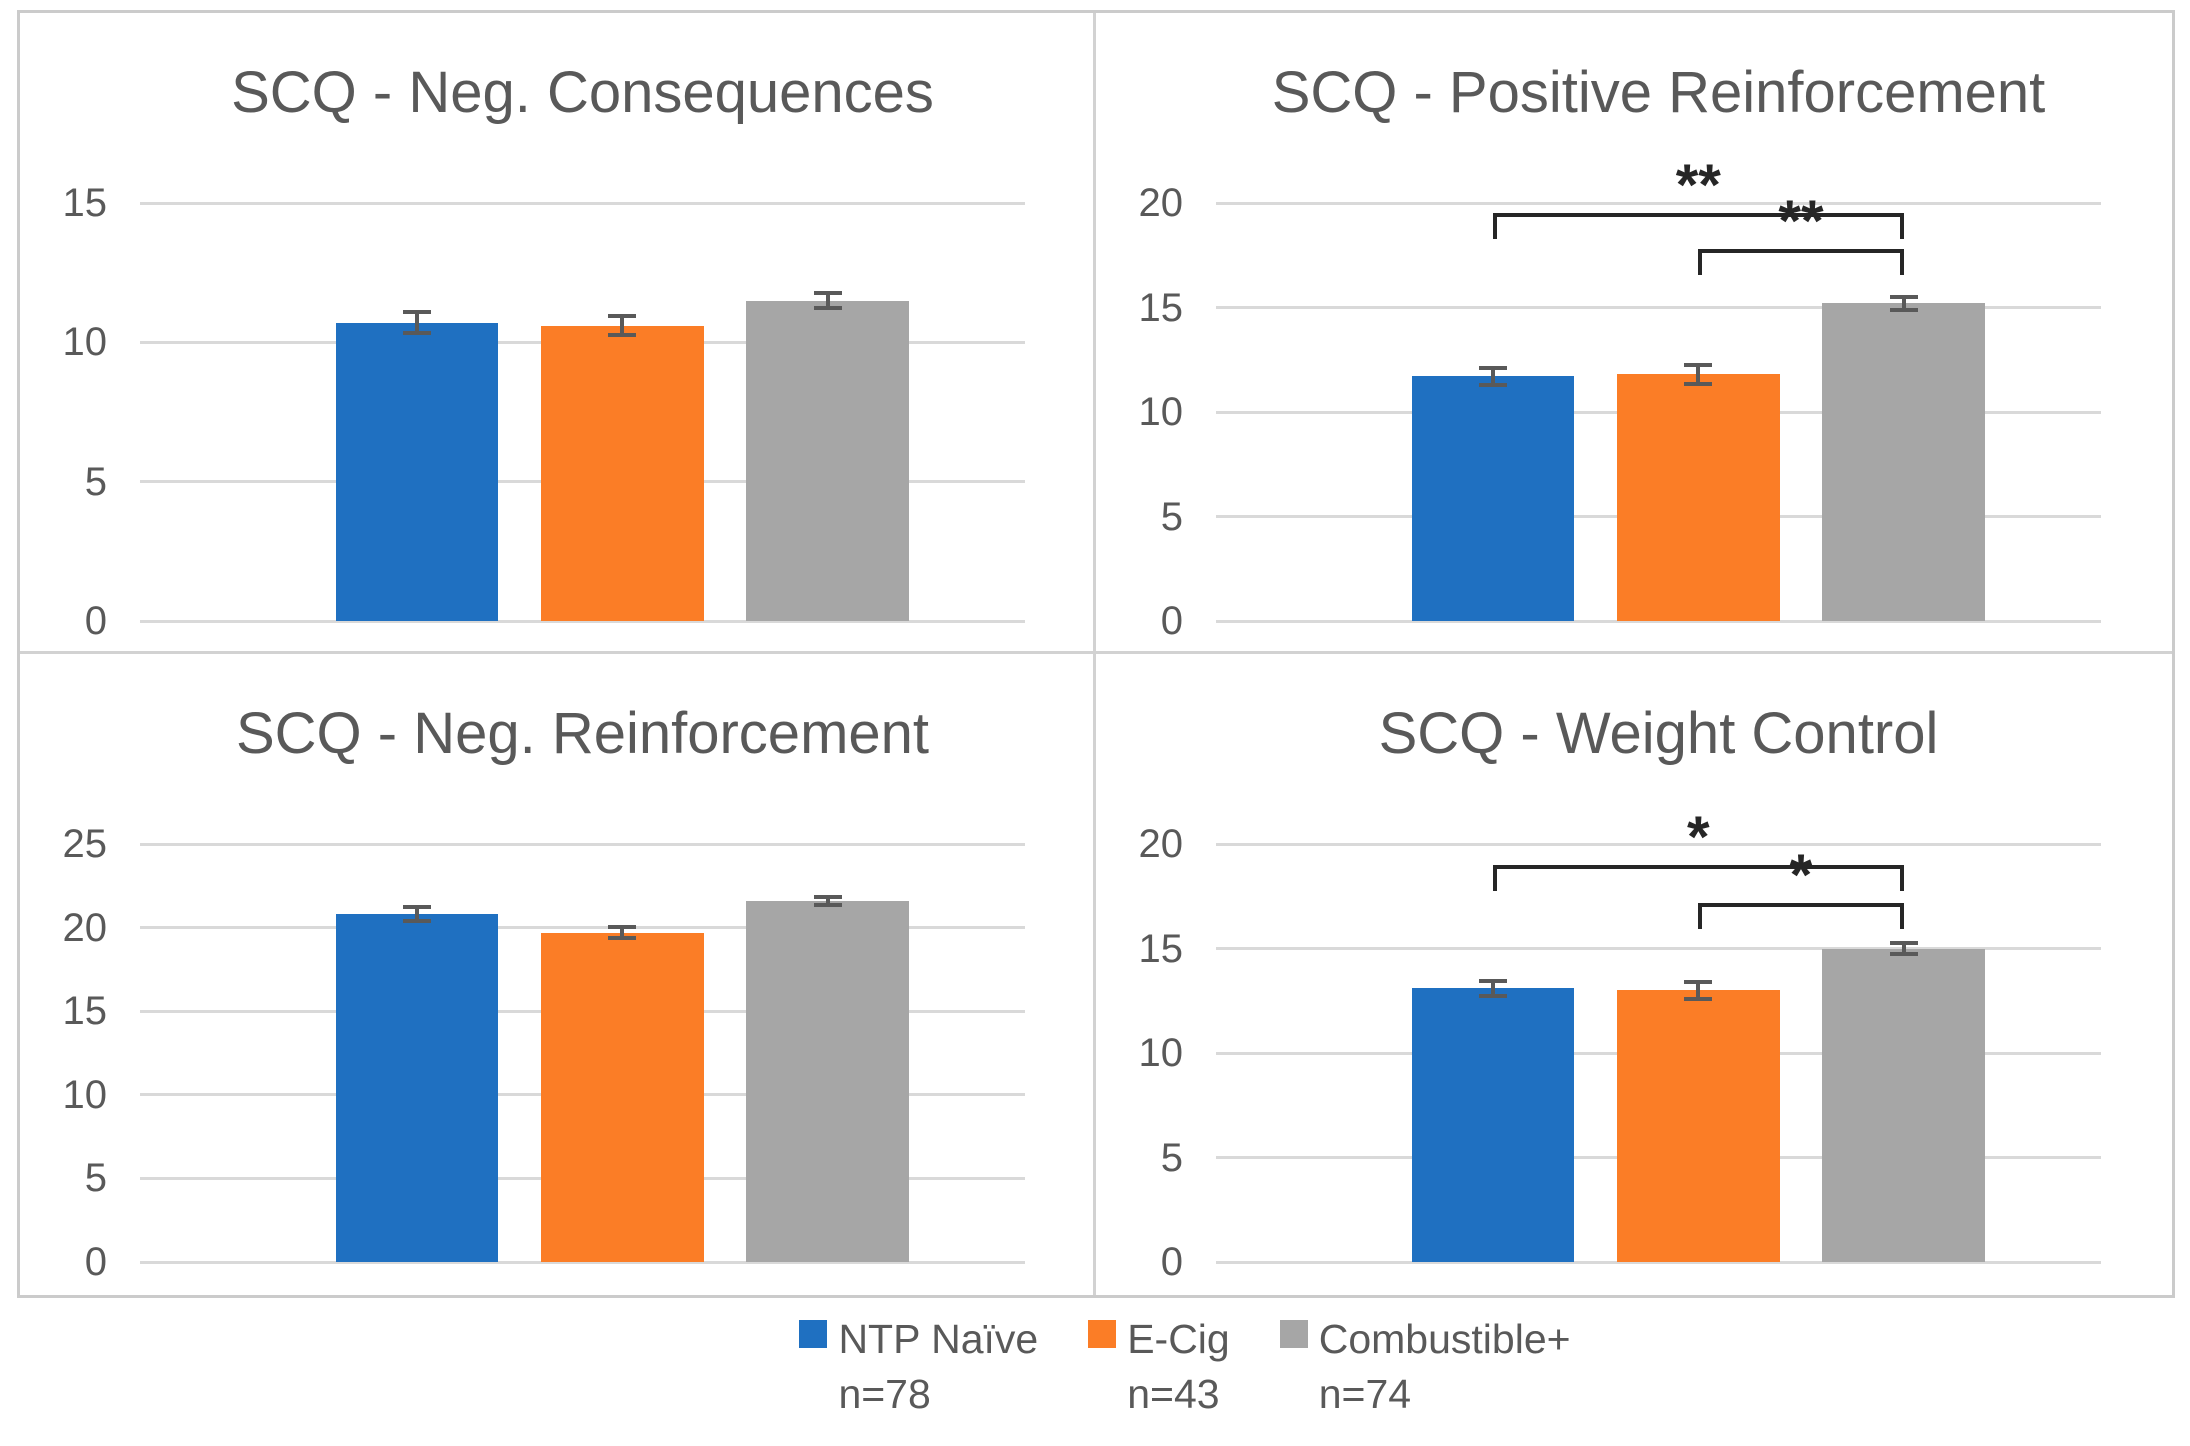 The height and width of the screenshot is (1446, 2190). Describe the element at coordinates (1658, 92) in the screenshot. I see `chart-title: SCQ - Positive Reinforcement` at that location.